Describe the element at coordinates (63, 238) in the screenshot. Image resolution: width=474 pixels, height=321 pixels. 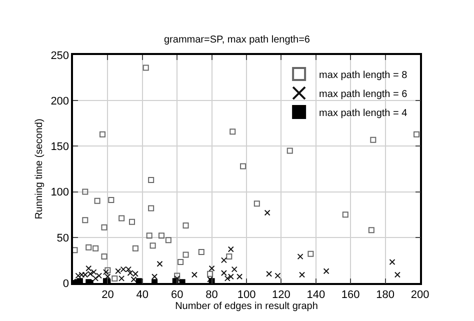
I see `y-tick-label: 50` at that location.